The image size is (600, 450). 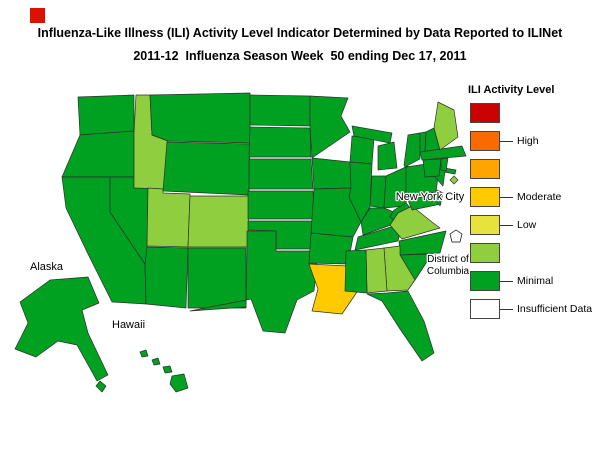 I want to click on legend-item: High, so click(x=535, y=141).